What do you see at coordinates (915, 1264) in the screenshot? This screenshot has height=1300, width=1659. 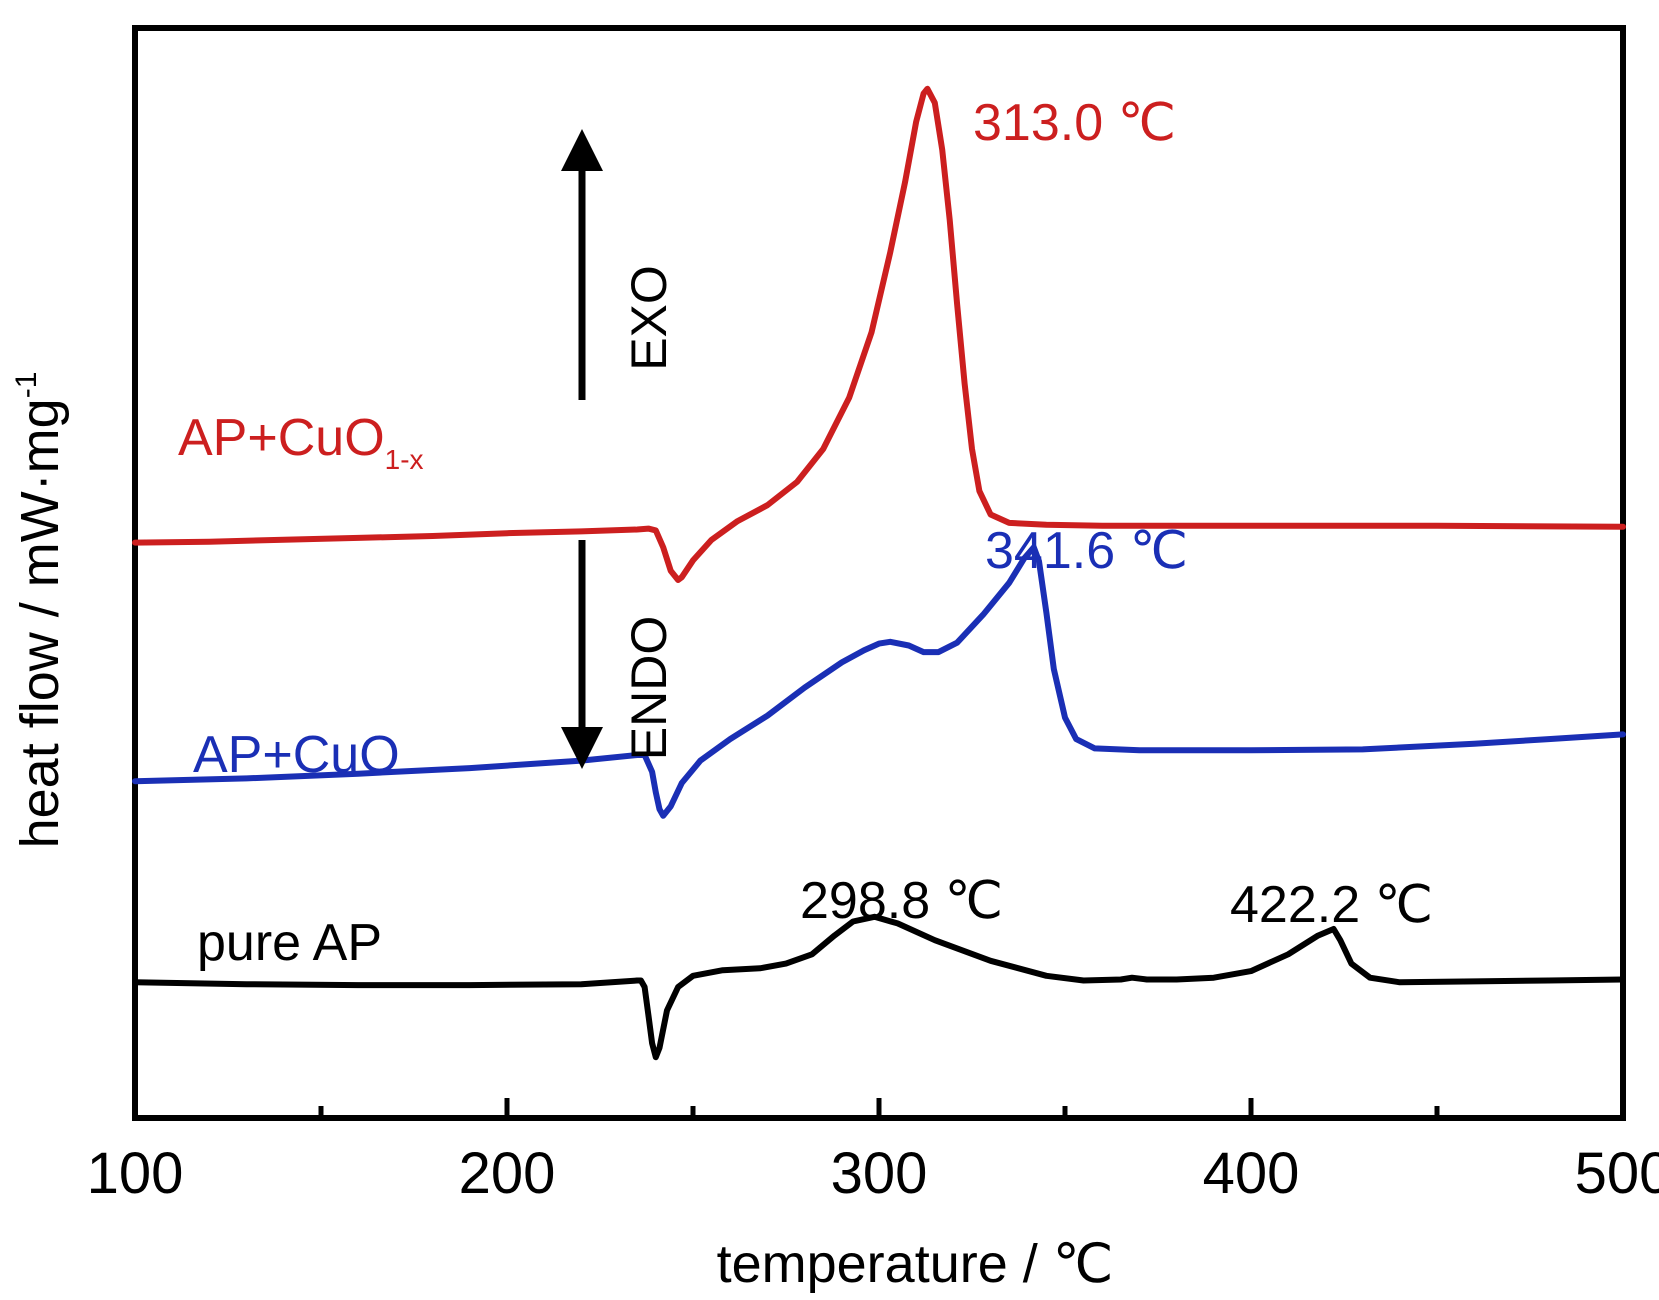 I see `x-axis-title: temperature / ℃` at bounding box center [915, 1264].